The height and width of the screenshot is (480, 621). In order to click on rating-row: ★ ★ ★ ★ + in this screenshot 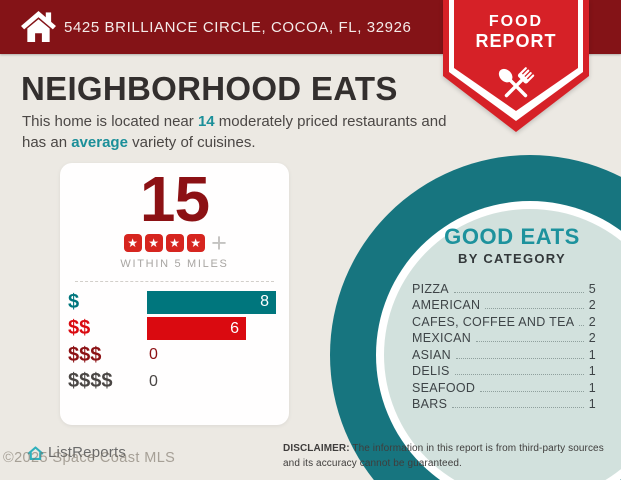, I will do `click(174, 242)`.